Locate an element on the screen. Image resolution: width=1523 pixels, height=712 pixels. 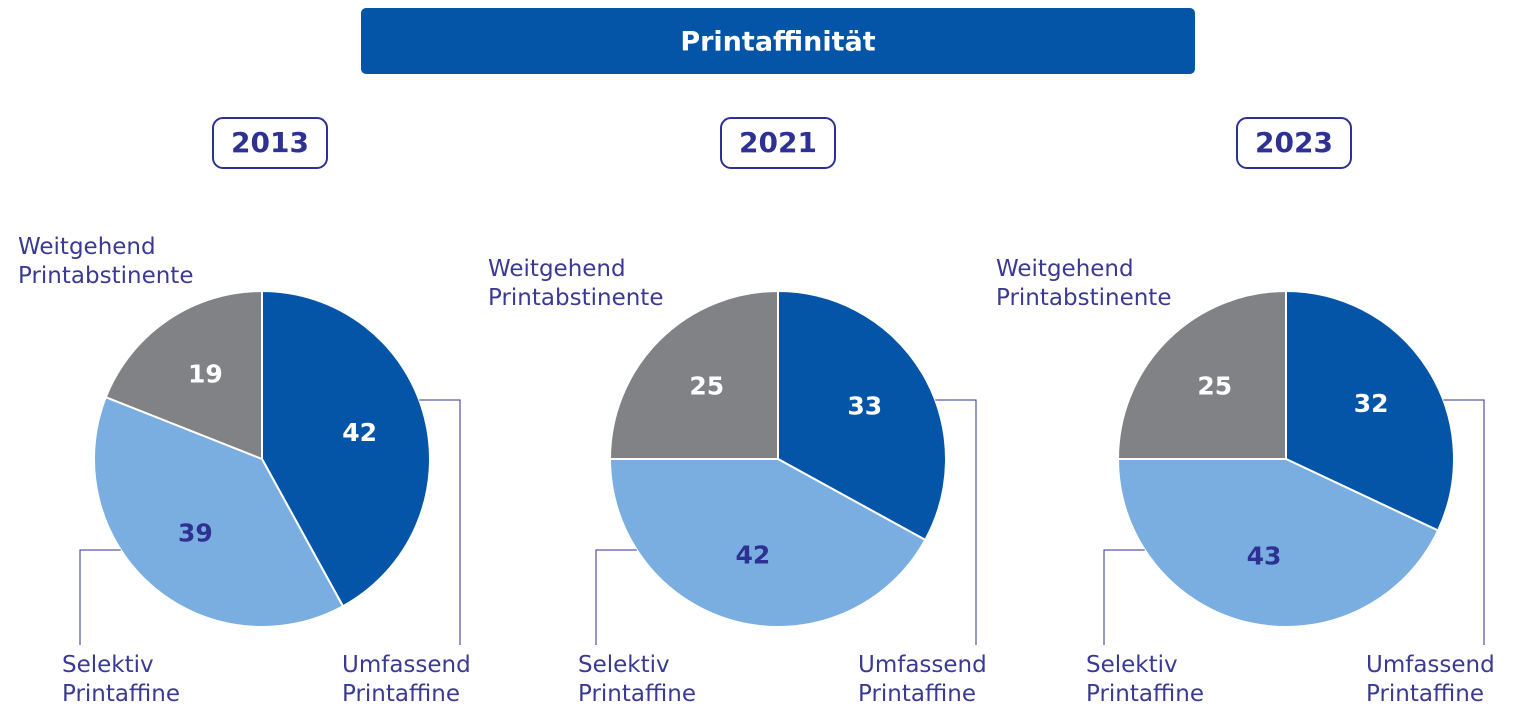
pie-title: 2013 is located at coordinates (270, 142).